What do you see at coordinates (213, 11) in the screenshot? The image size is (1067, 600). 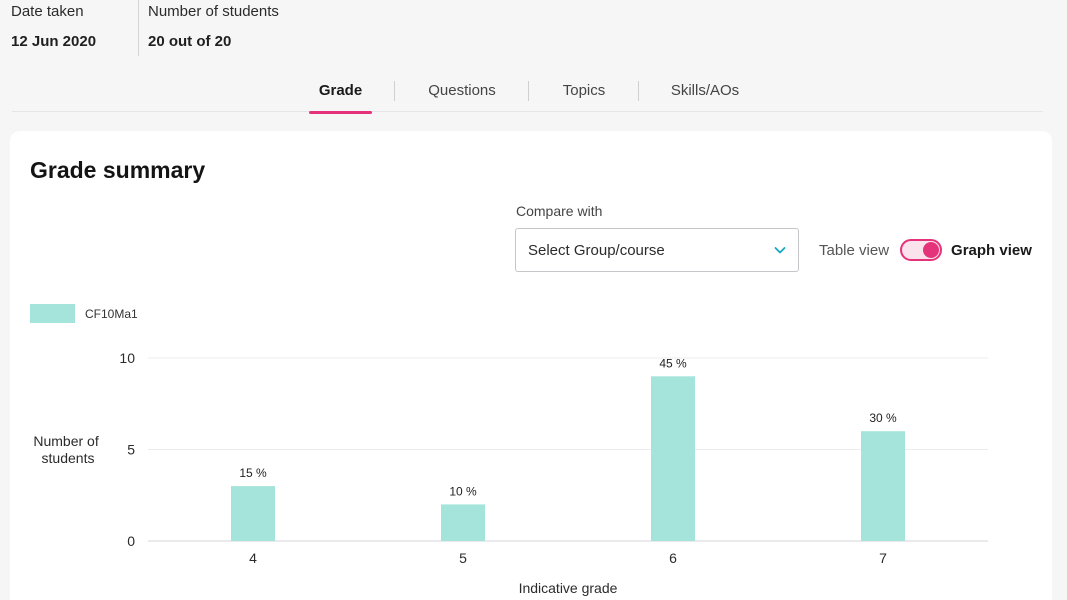 I see `students-label: Number of students` at bounding box center [213, 11].